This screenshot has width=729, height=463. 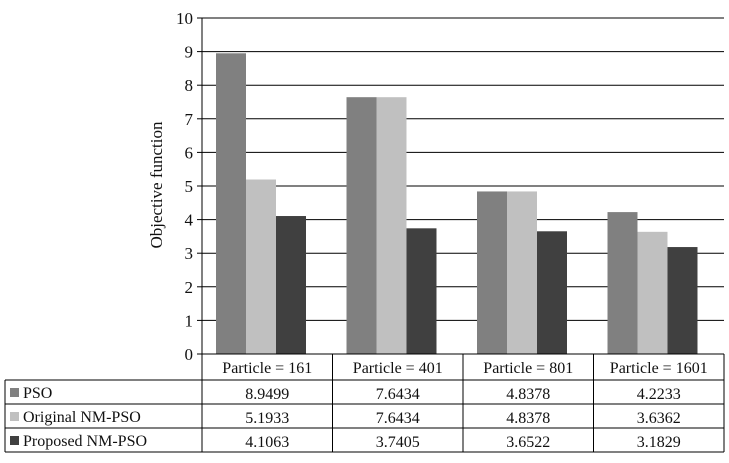 I want to click on y-tick-label: 1, so click(x=189, y=320).